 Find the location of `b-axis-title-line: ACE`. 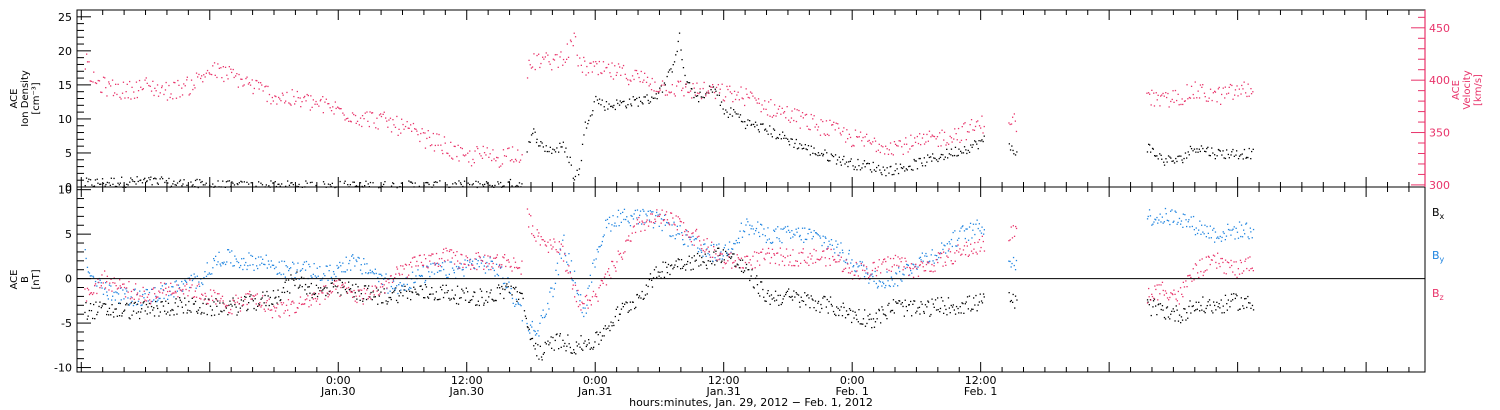

b-axis-title-line: ACE is located at coordinates (14, 280).